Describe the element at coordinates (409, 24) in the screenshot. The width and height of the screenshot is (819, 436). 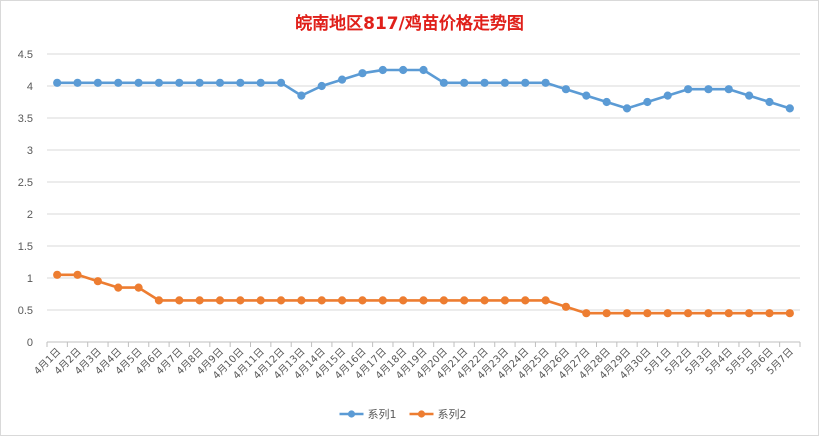
I see `chart-title: 皖南地区817/鸡苗价格走势图` at that location.